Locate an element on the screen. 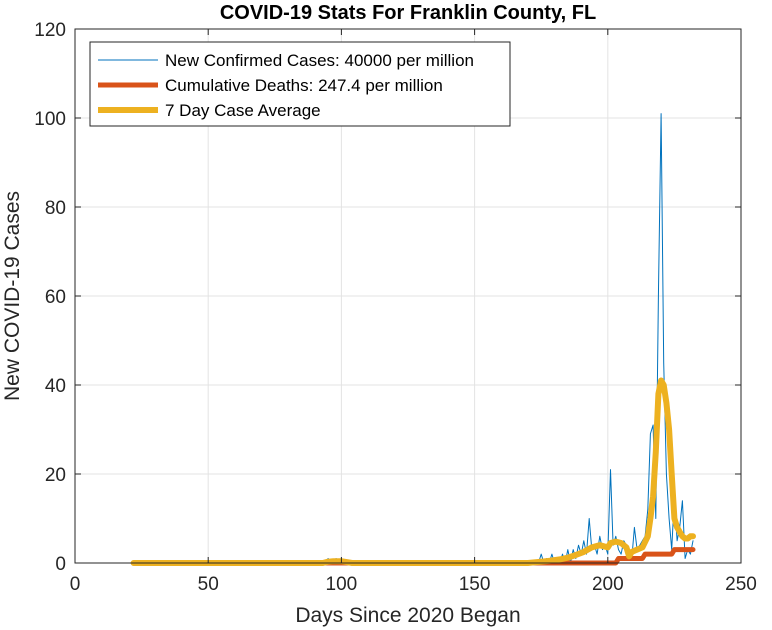 This screenshot has height=630, width=772. chart-title: COVID-19 Stats For Franklin County, FL is located at coordinates (408, 13).